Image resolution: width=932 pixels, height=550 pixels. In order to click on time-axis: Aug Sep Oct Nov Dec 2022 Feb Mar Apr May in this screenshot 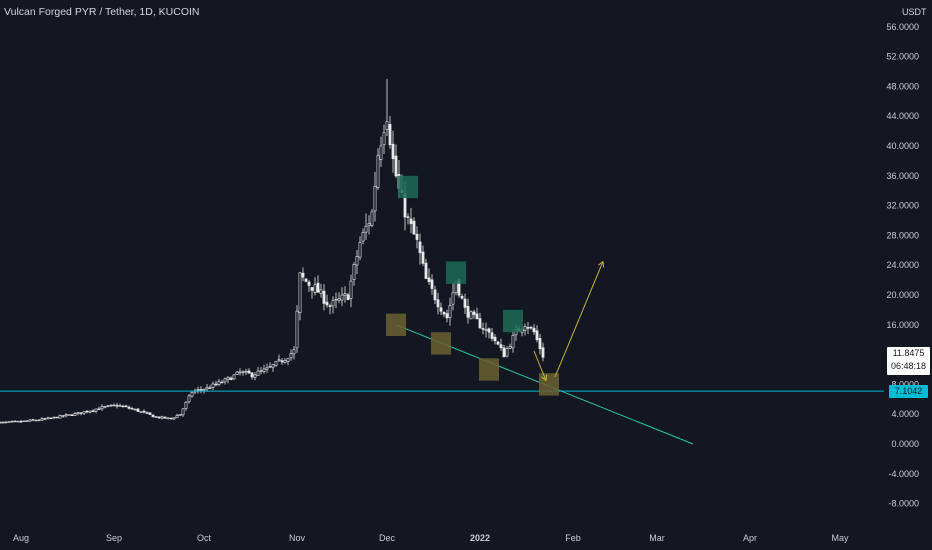, I will do `click(431, 538)`.